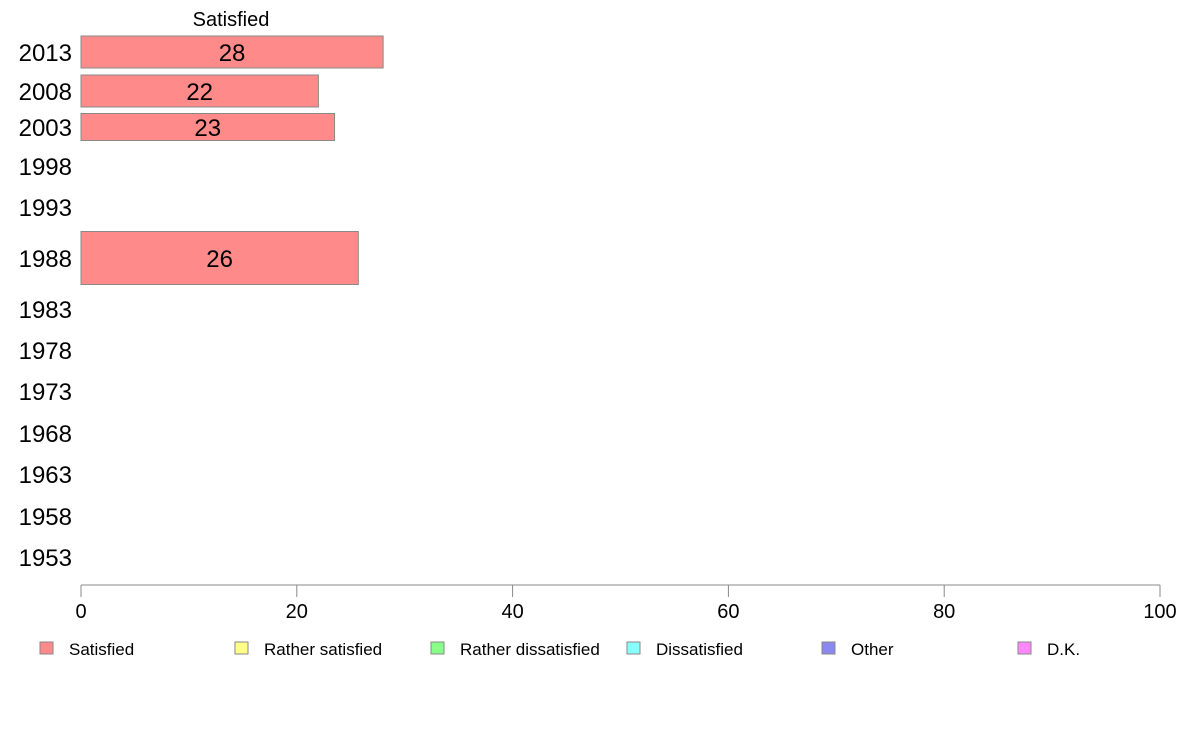 The width and height of the screenshot is (1188, 736). What do you see at coordinates (1063, 649) in the screenshot?
I see `legend-label-5: D.K.` at bounding box center [1063, 649].